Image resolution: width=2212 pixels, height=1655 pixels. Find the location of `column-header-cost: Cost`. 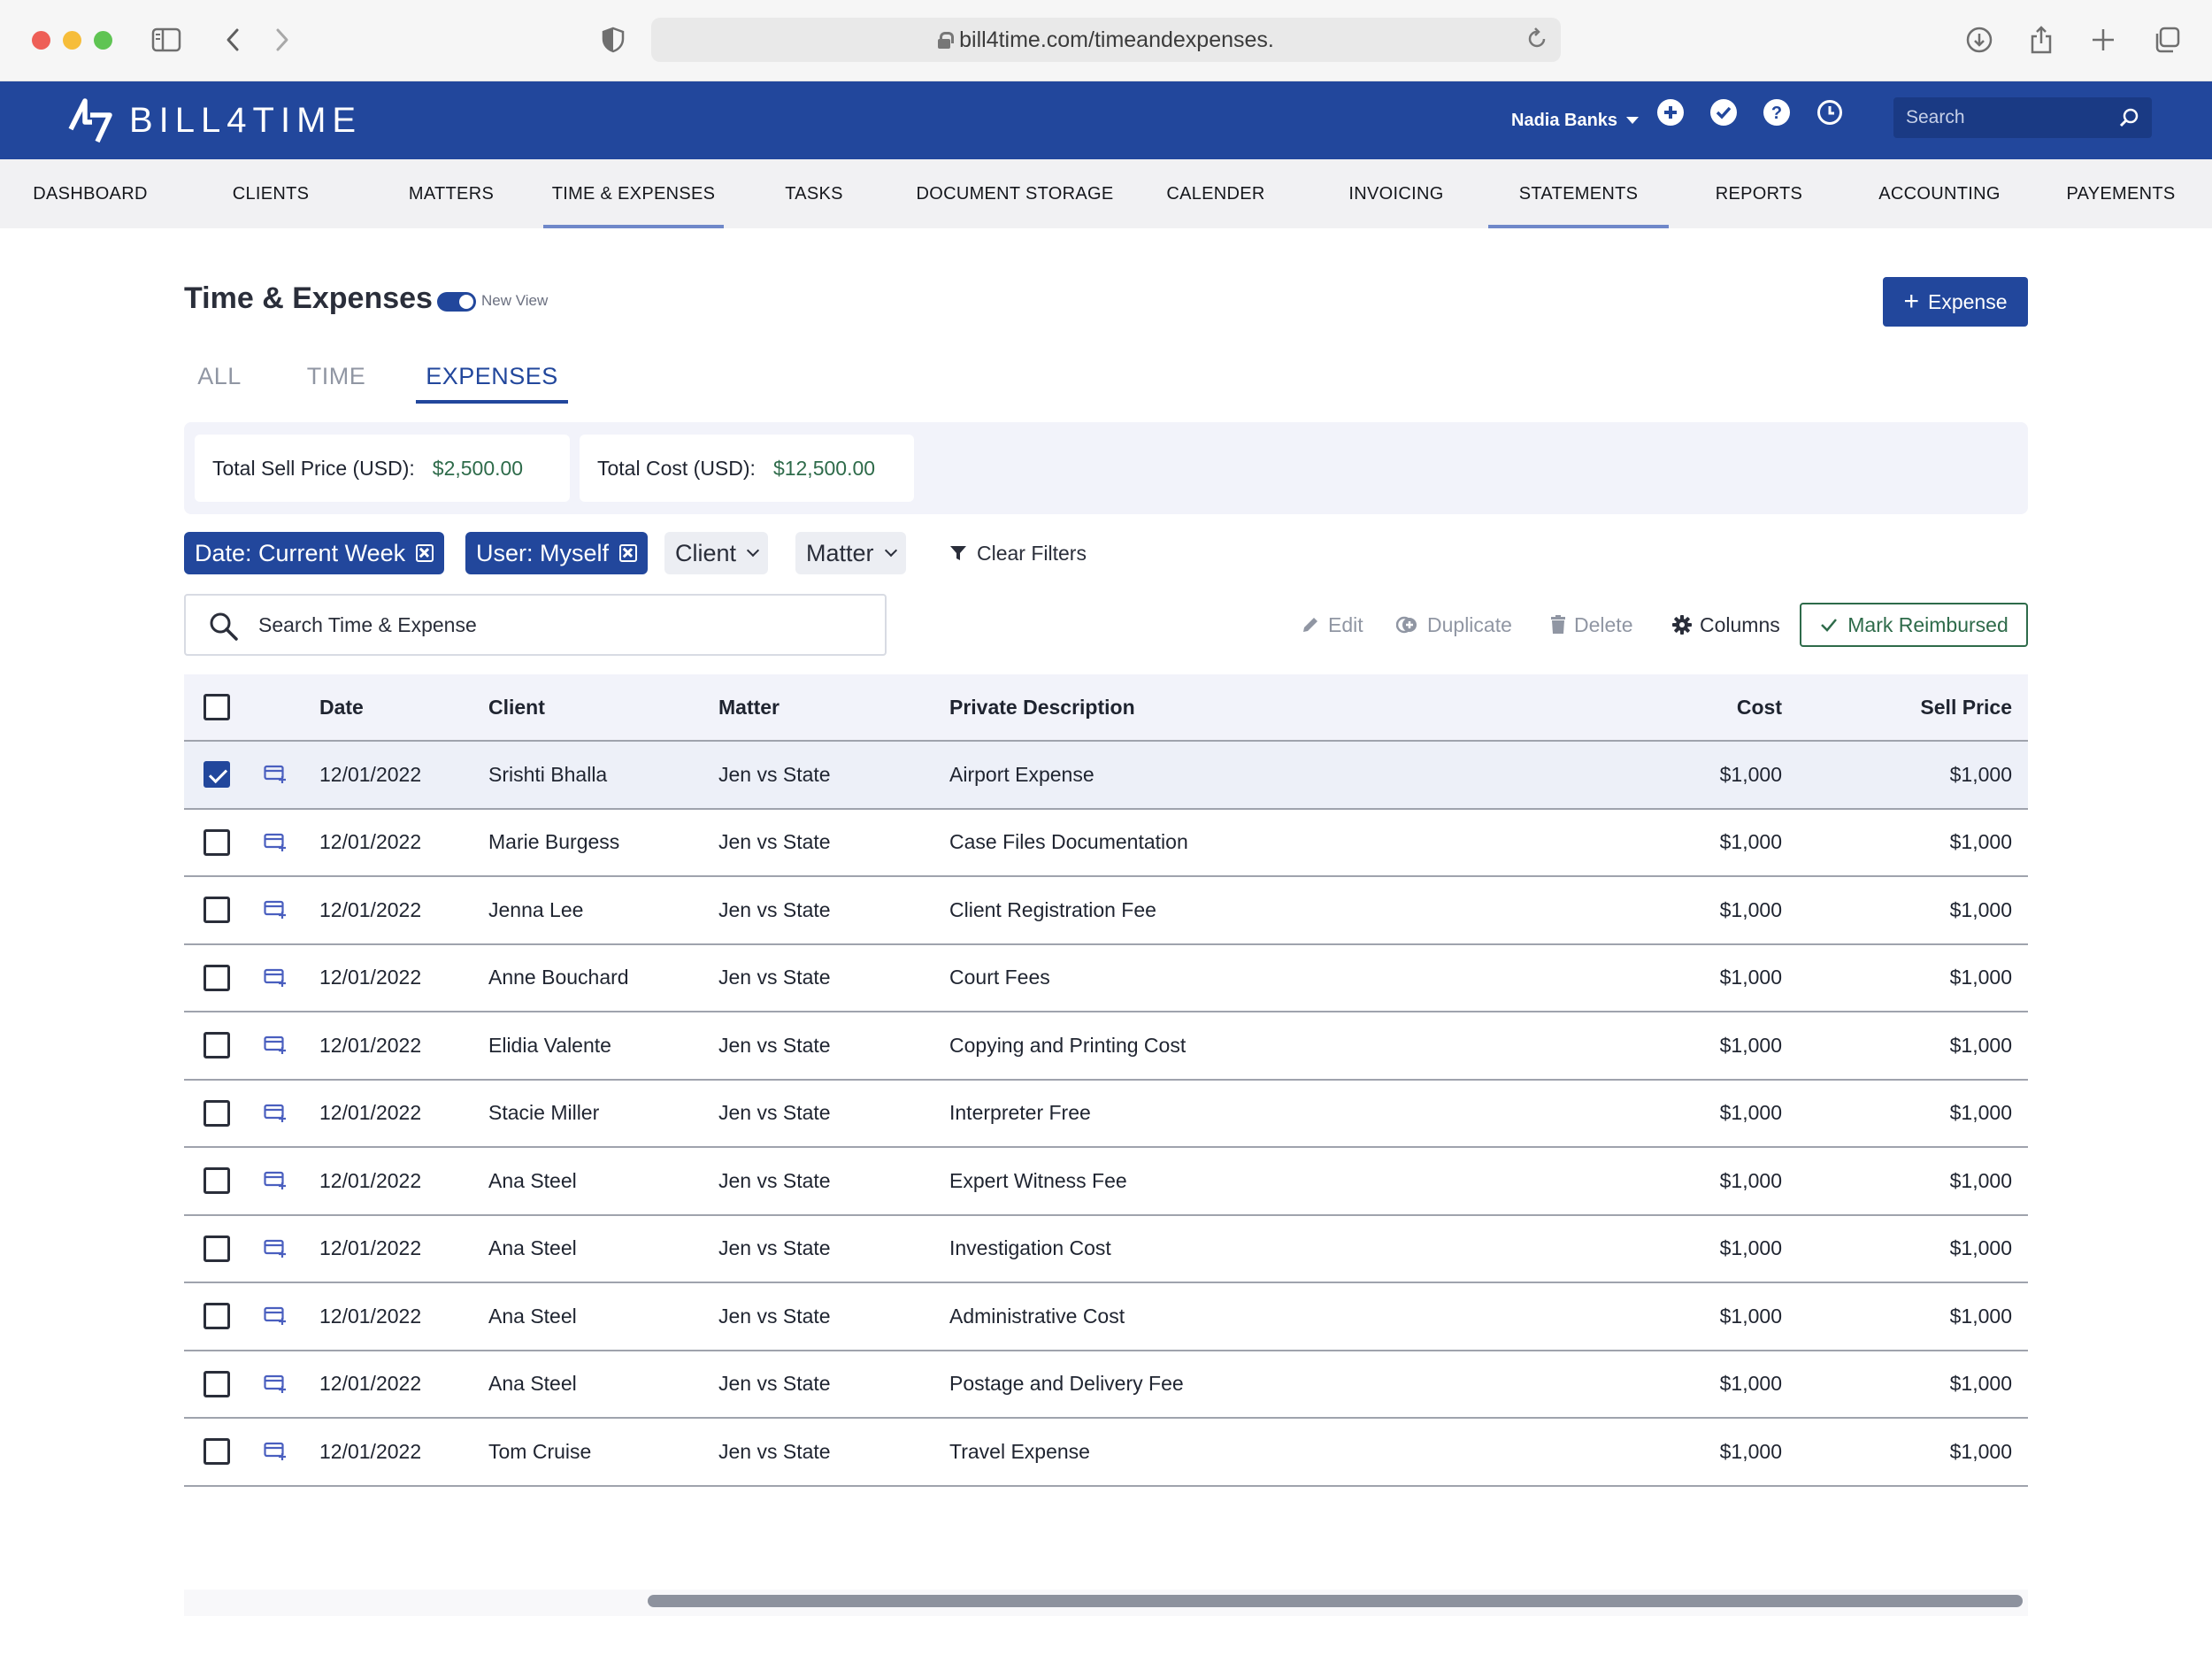

column-header-cost: Cost is located at coordinates (1759, 707).